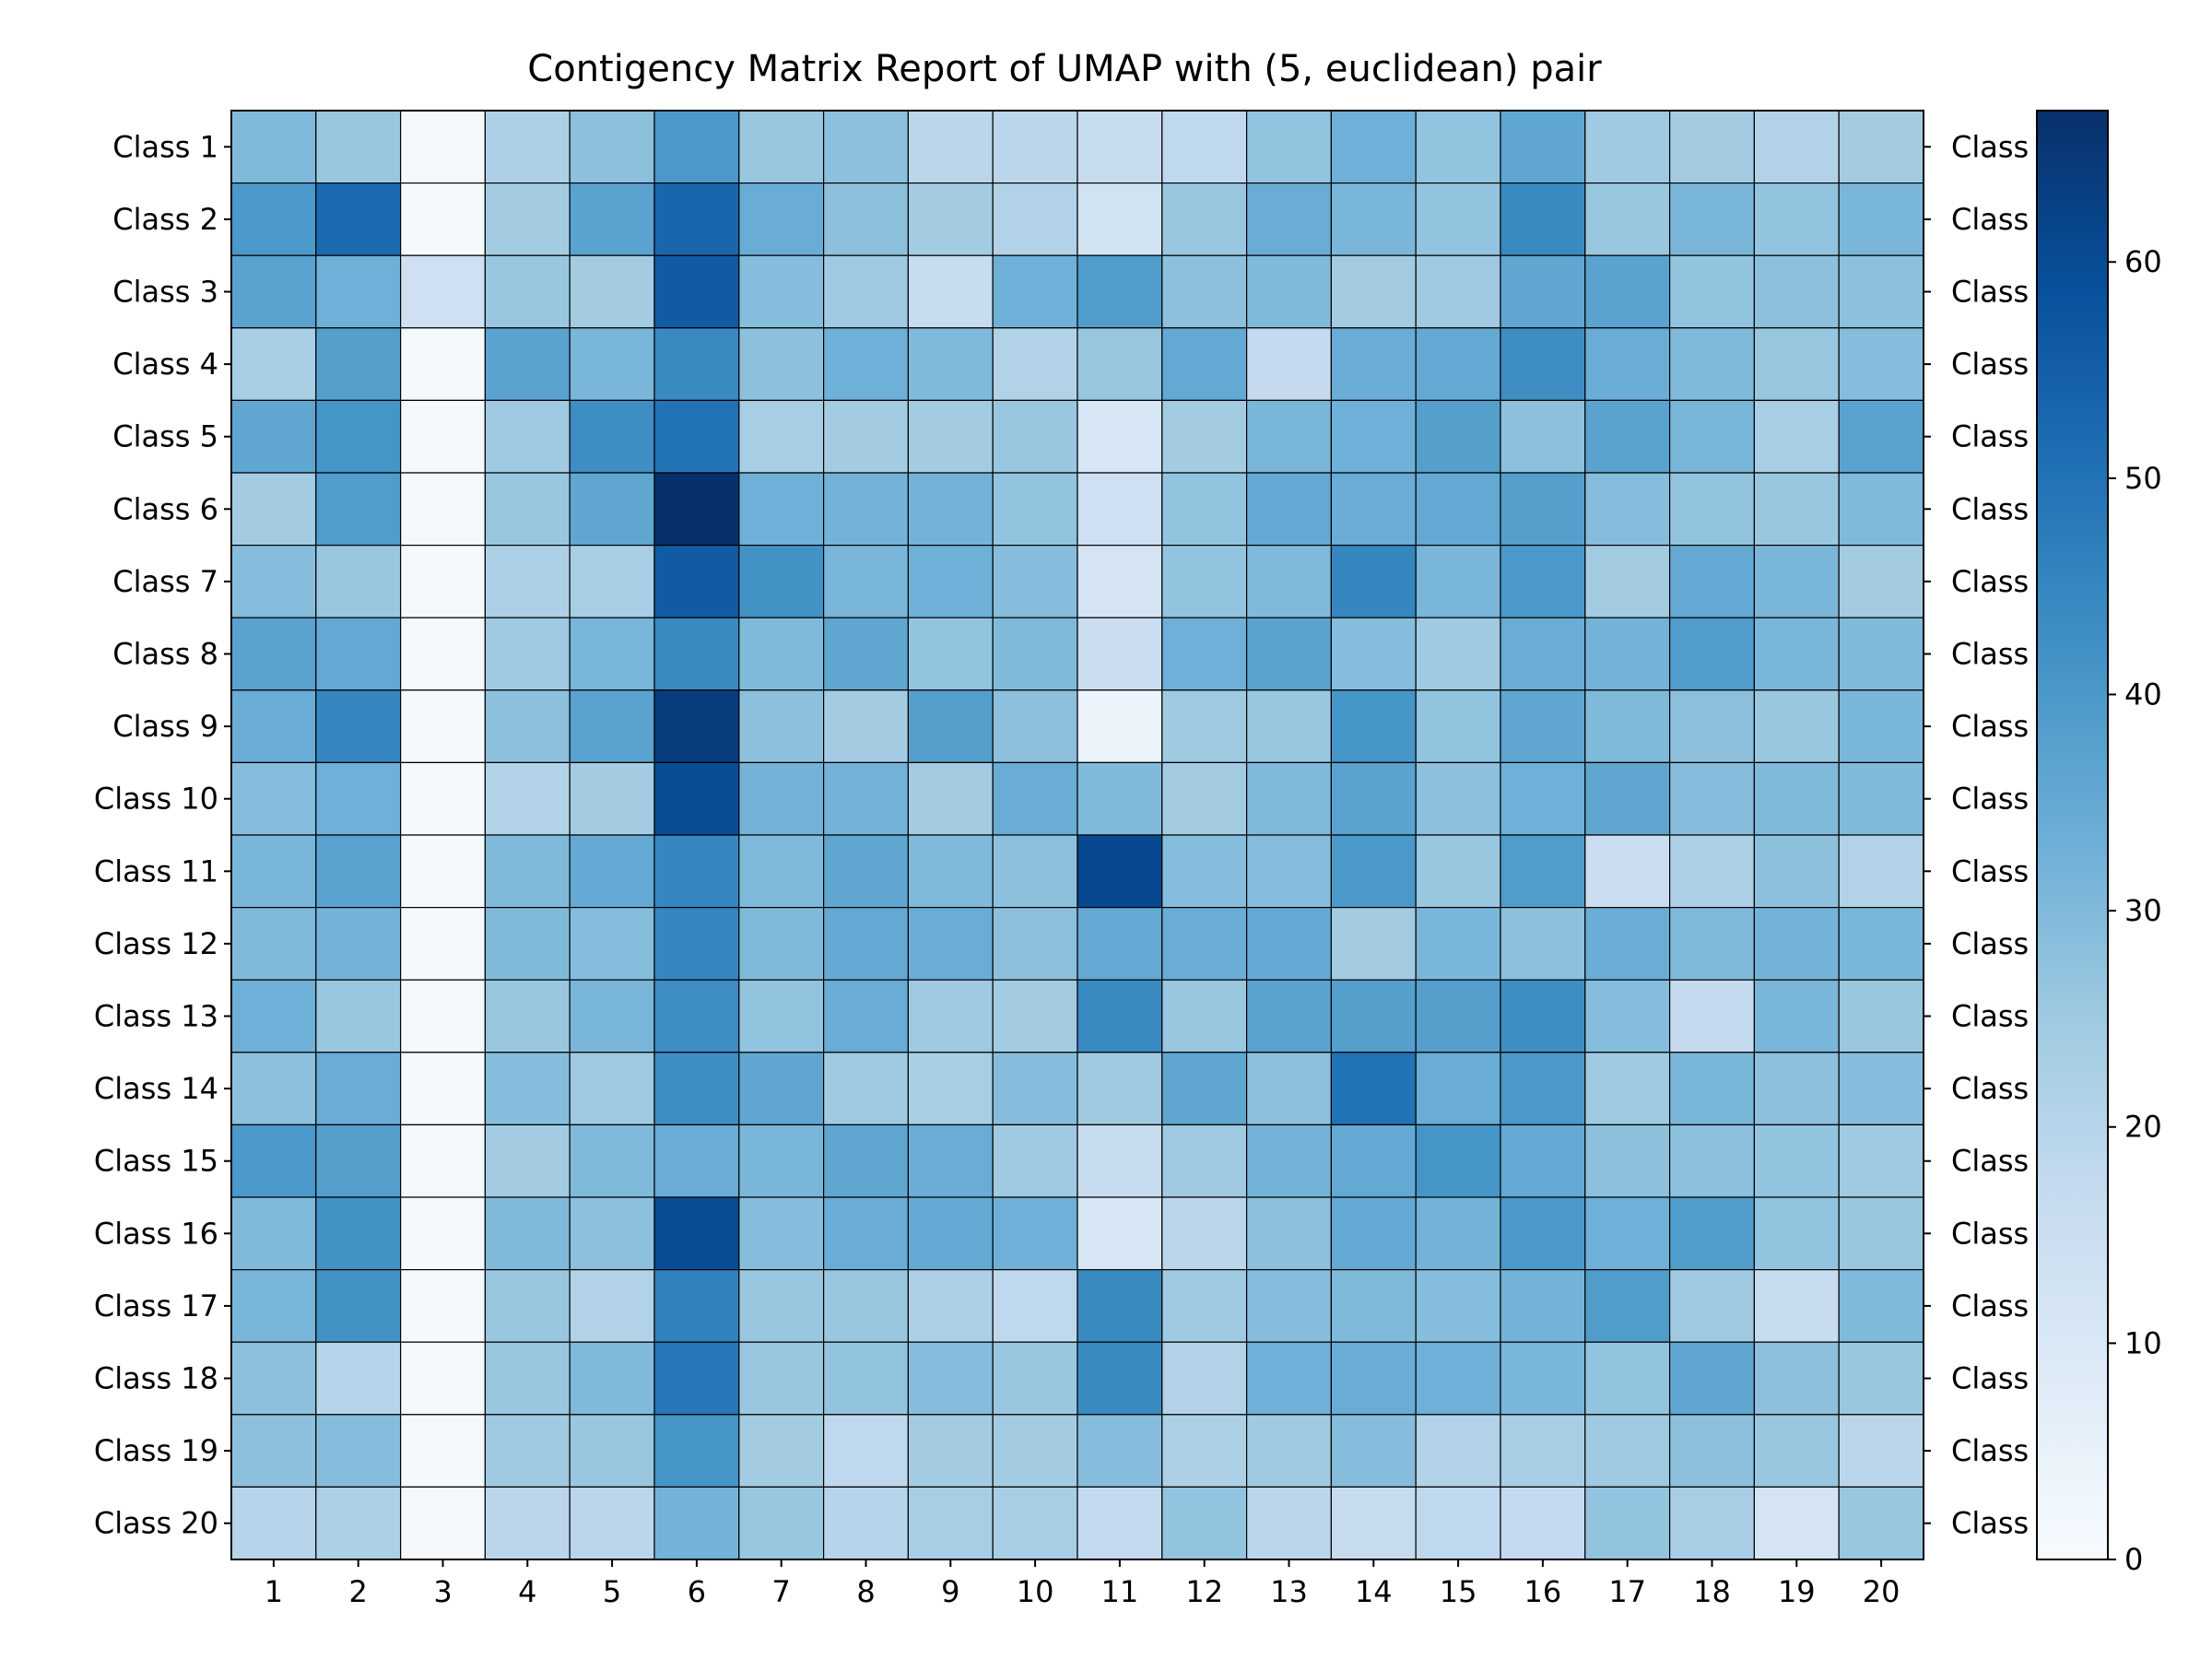 The width and height of the screenshot is (2212, 1659). Describe the element at coordinates (950, 1591) in the screenshot. I see `col-label: 9` at that location.